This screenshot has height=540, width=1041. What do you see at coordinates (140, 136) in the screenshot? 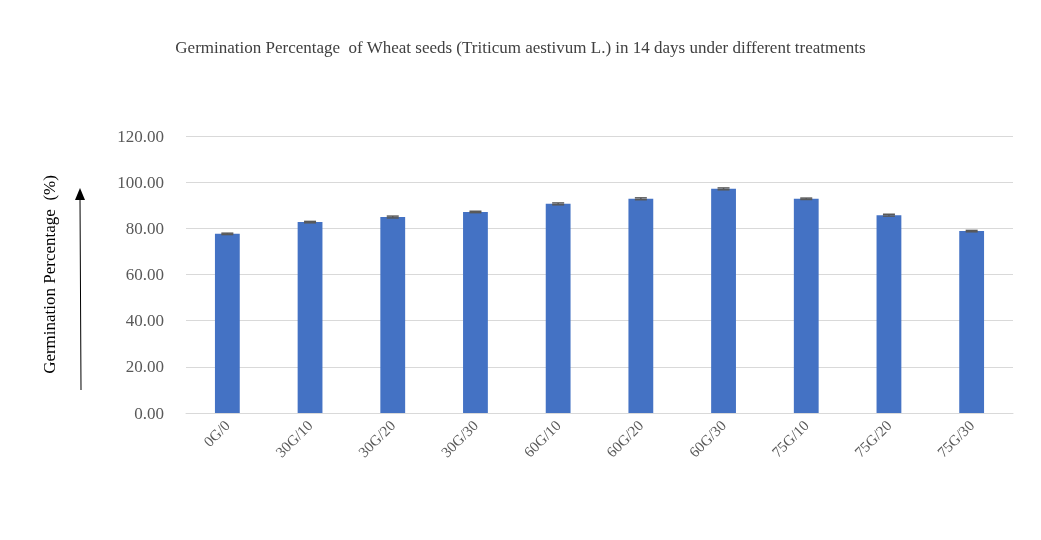
I see `y-tick-label: 120.00` at bounding box center [140, 136].